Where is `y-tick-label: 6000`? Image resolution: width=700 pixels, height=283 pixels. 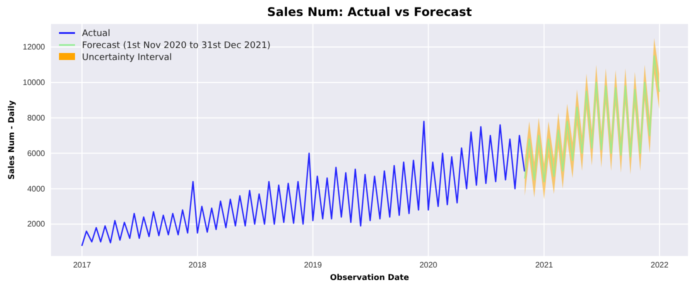
y-tick-label: 6000 is located at coordinates (36, 153).